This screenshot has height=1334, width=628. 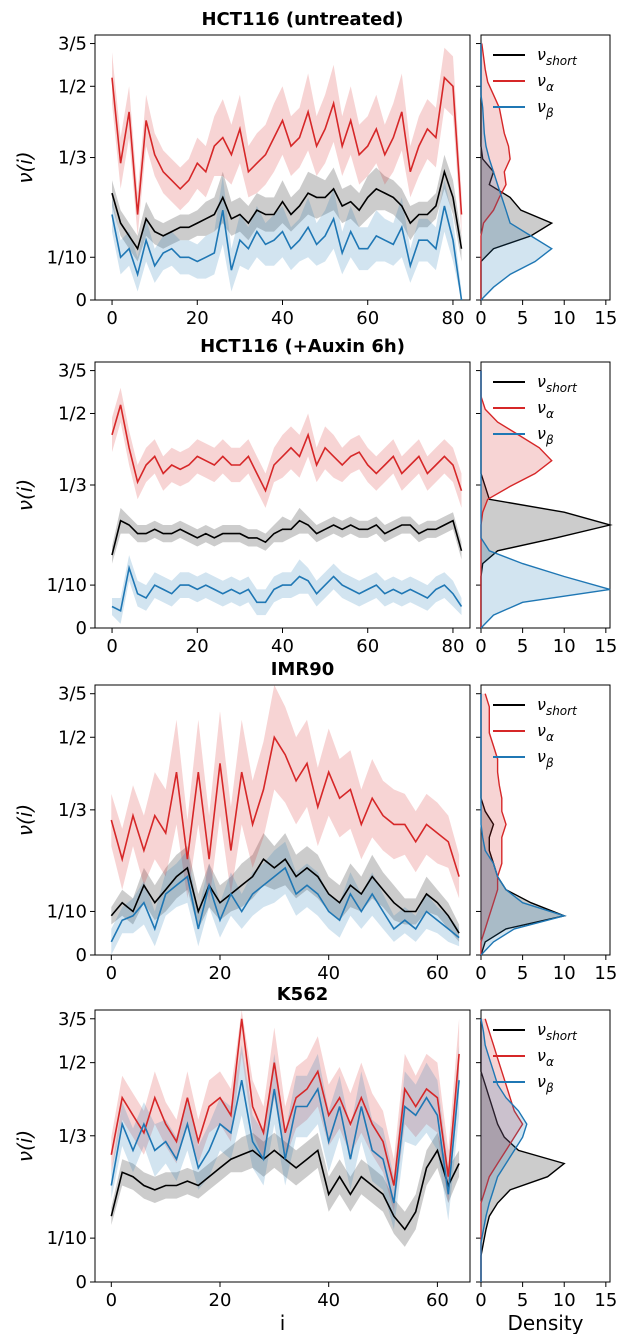 What do you see at coordinates (453, 318) in the screenshot?
I see `x-tick-label: 80` at bounding box center [453, 318].